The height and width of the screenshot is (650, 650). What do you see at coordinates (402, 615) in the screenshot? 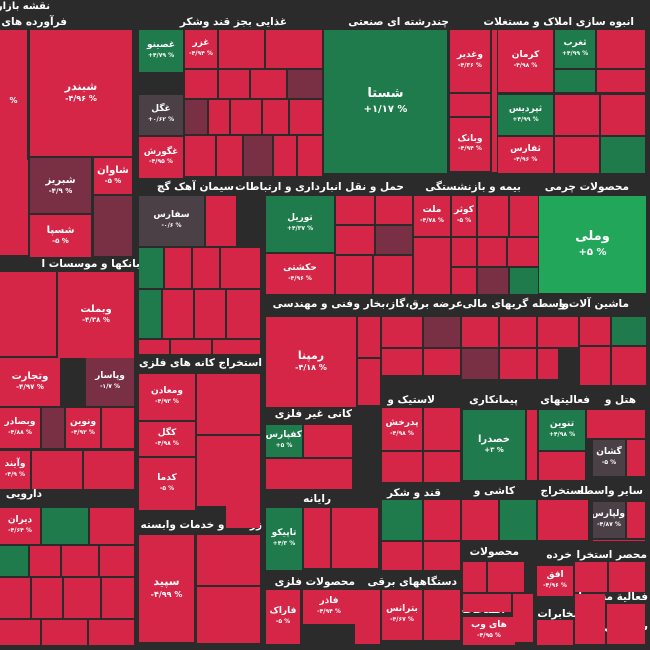
I see `stock-tile: بترانس -۴/۶۷ %` at bounding box center [402, 615].